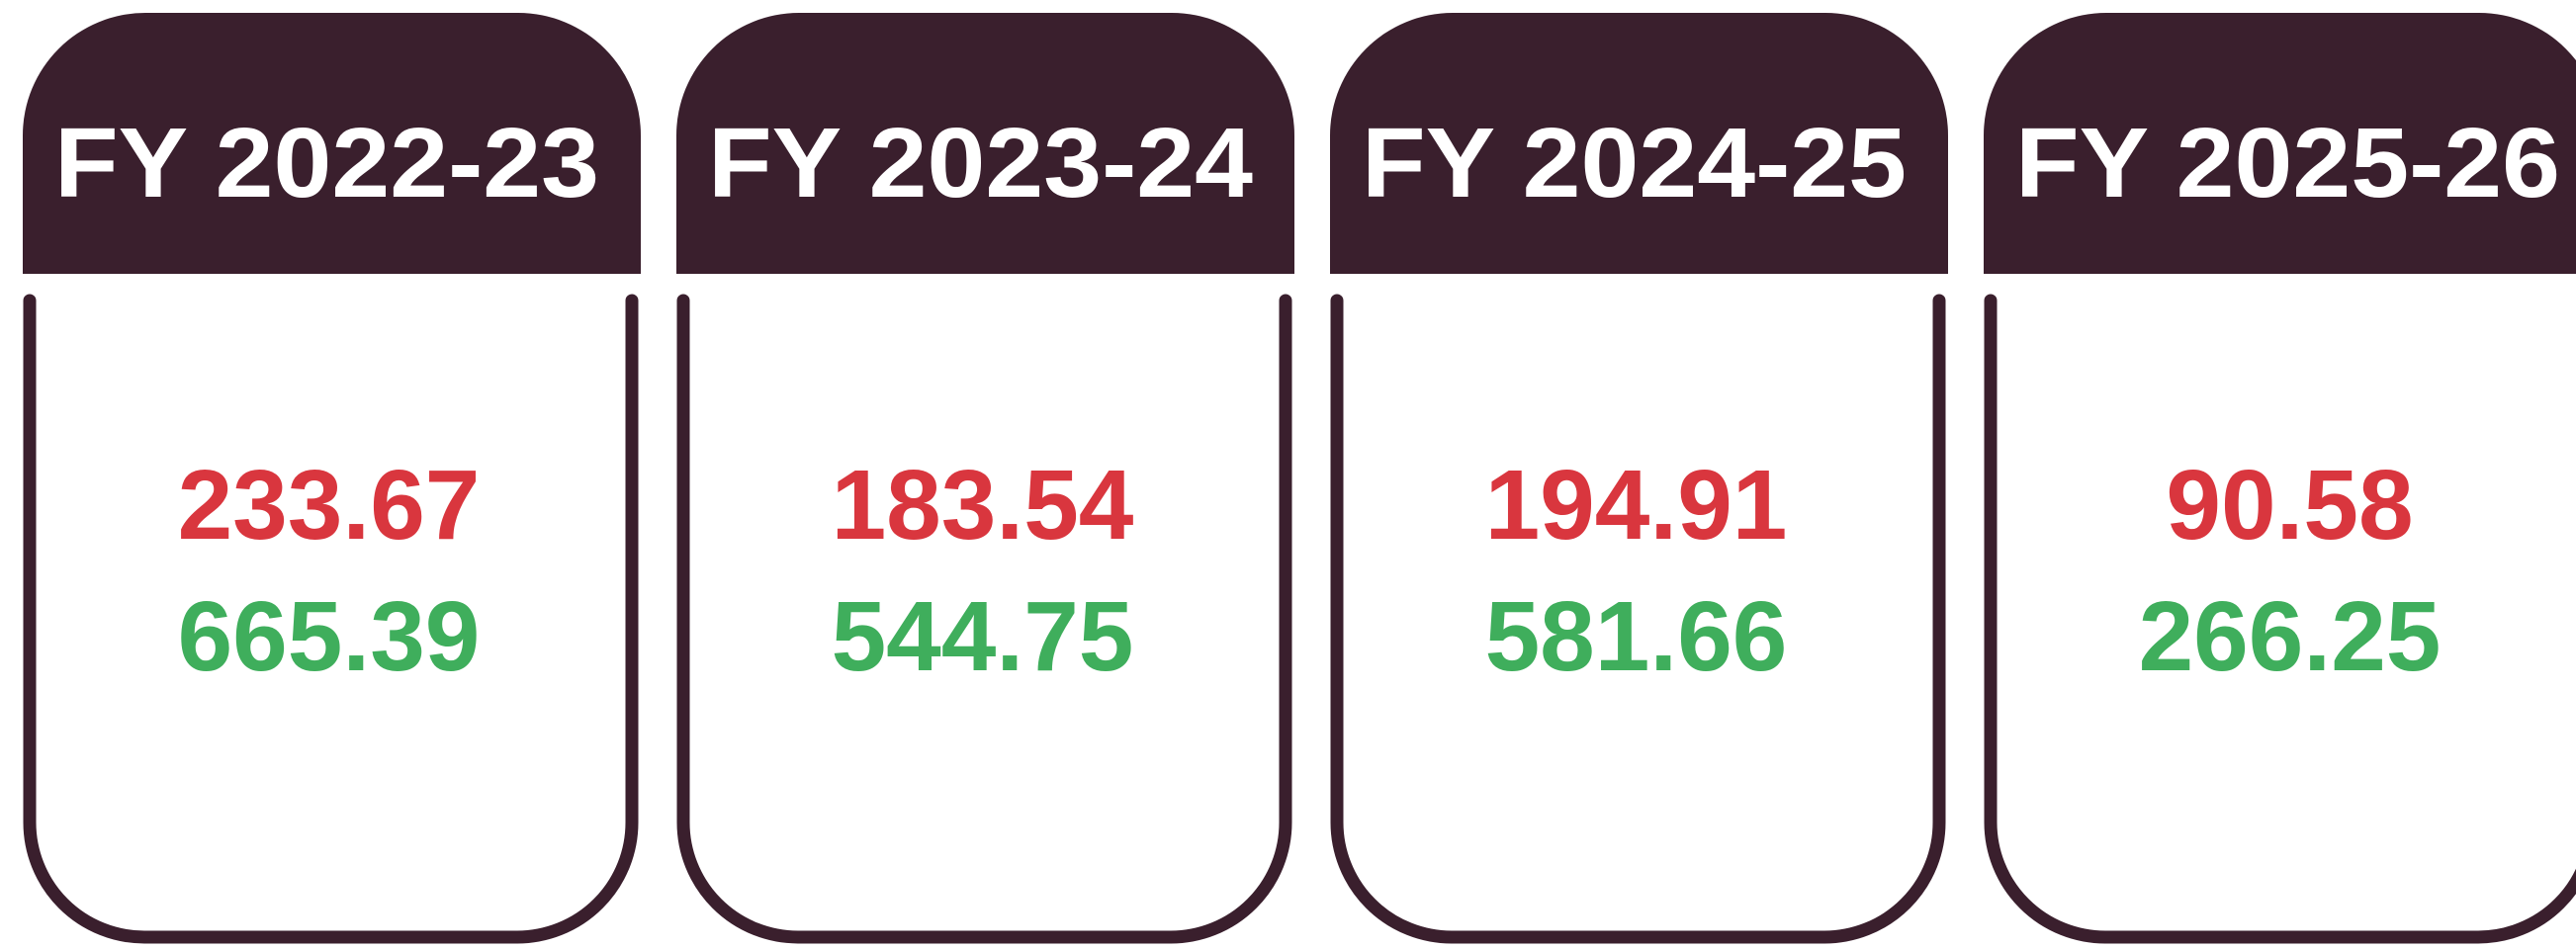  What do you see at coordinates (1636, 506) in the screenshot?
I see `red-value: 194.91` at bounding box center [1636, 506].